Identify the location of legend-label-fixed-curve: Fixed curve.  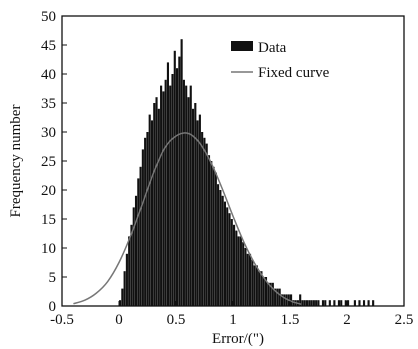
(294, 73).